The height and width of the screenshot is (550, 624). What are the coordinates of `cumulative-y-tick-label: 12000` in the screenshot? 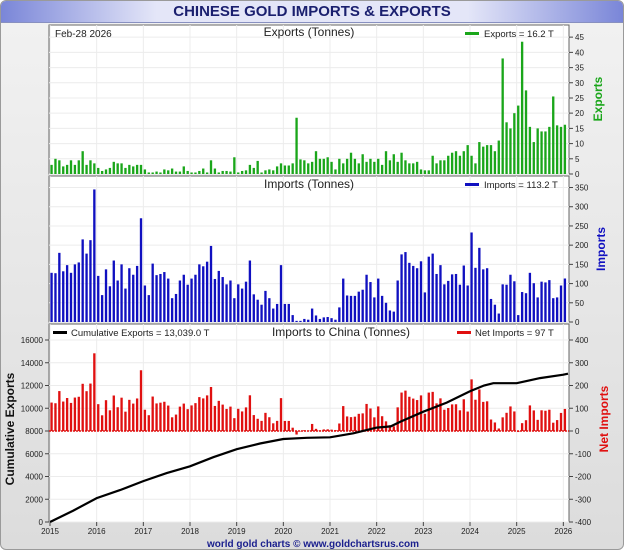 It's located at (32, 386).